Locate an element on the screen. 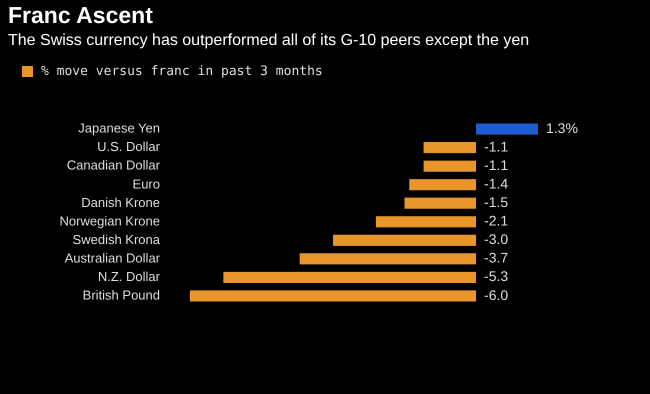 The height and width of the screenshot is (394, 650). data-label: -1.4 is located at coordinates (496, 184).